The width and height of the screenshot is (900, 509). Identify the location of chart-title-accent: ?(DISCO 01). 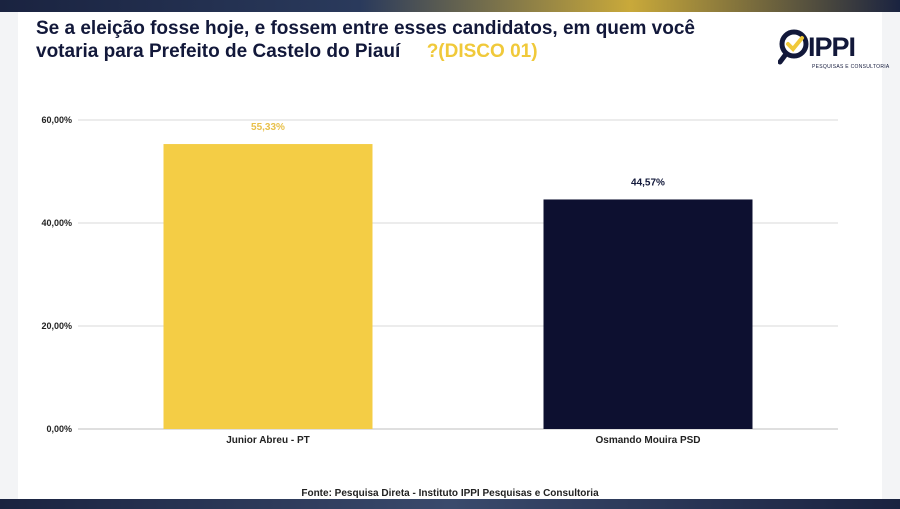
(482, 51).